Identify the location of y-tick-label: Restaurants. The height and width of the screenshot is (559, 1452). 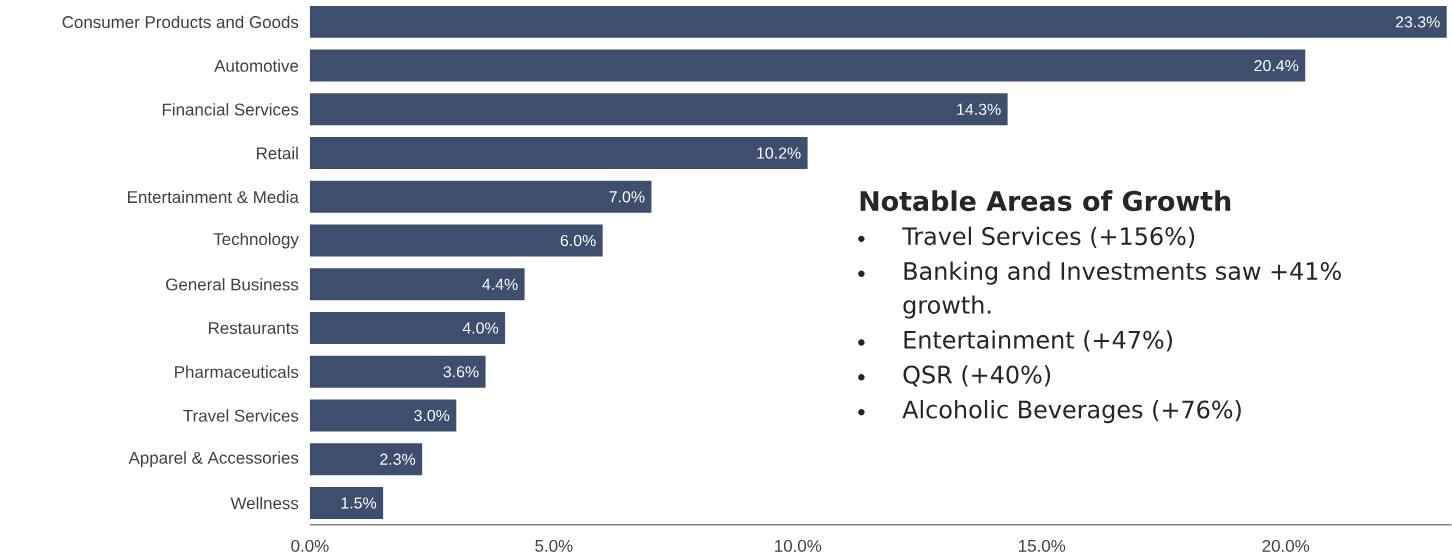
(253, 328).